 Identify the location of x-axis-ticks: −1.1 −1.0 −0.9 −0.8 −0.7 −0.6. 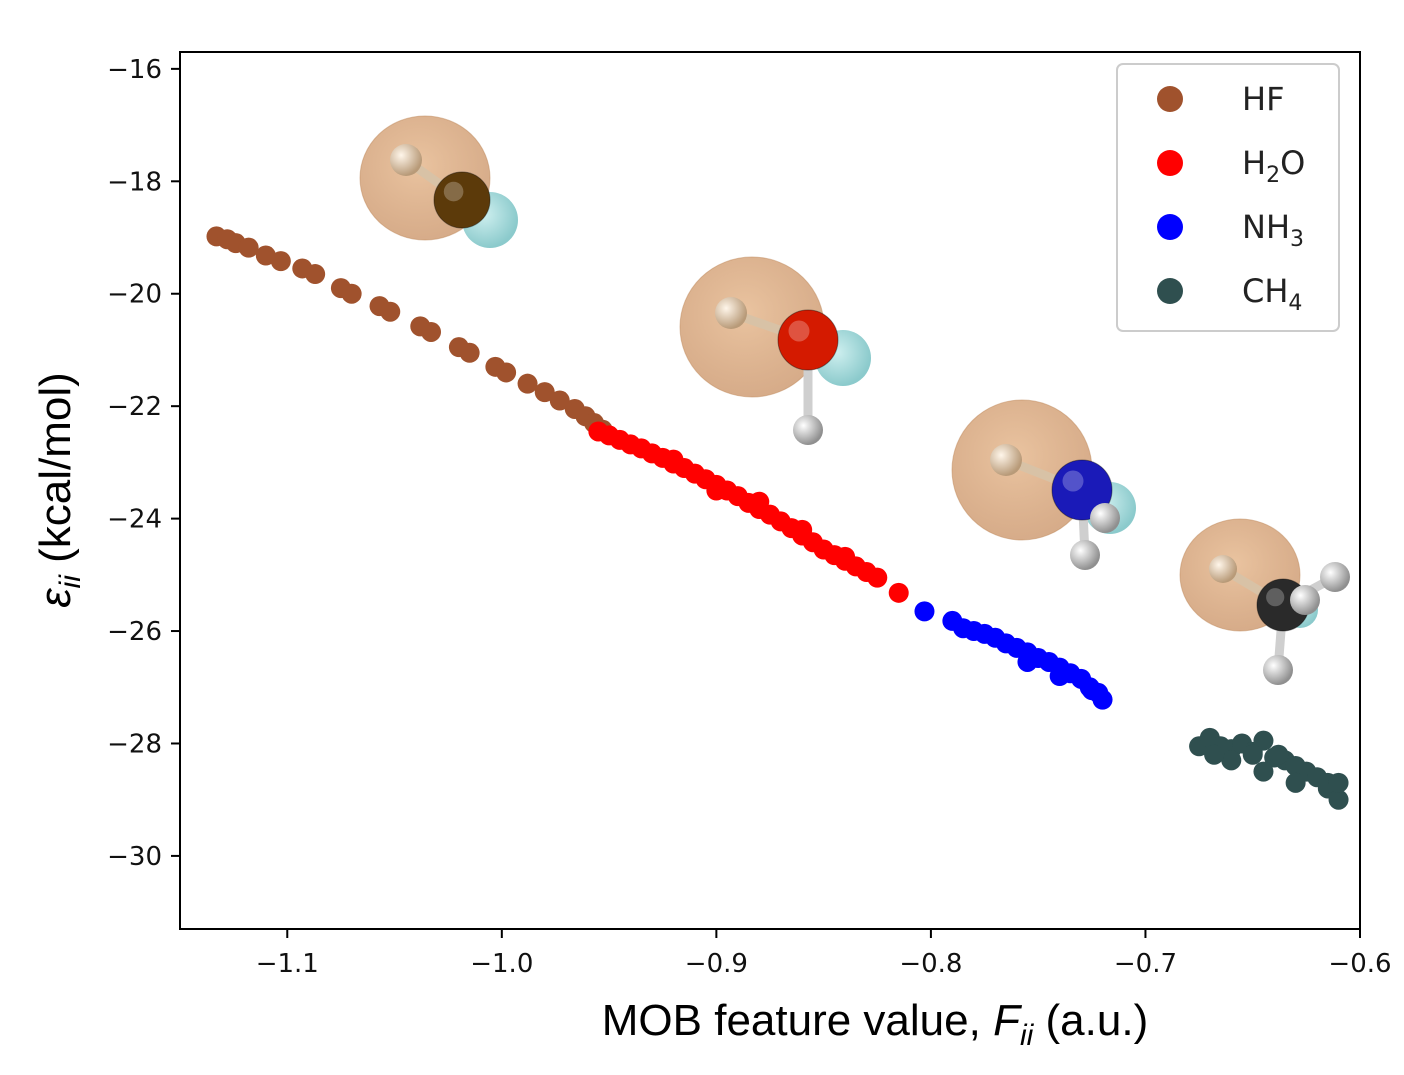
(824, 954).